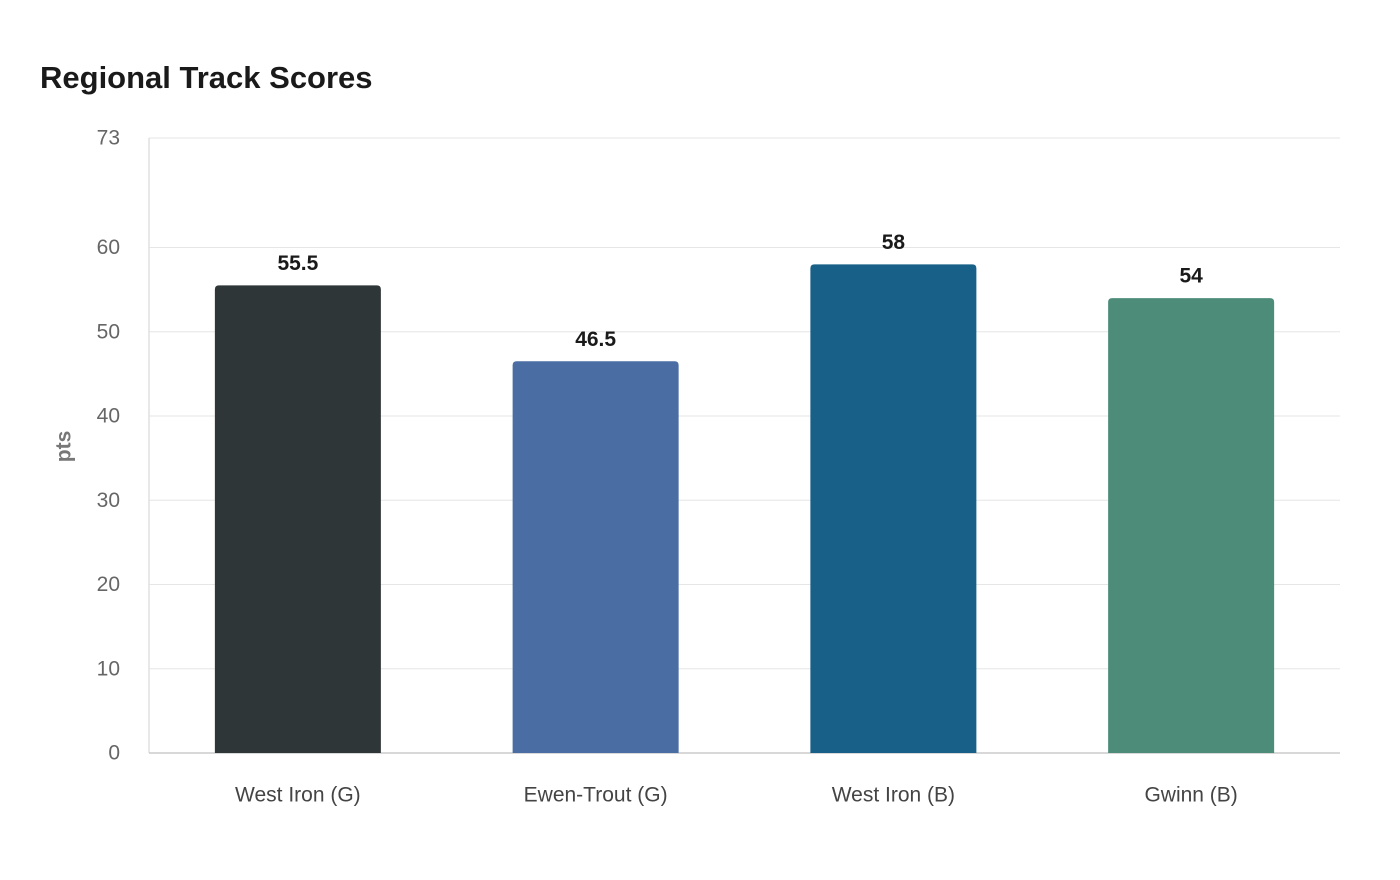  Describe the element at coordinates (596, 795) in the screenshot. I see `x-tick-label: Ewen-Trout (G)` at that location.